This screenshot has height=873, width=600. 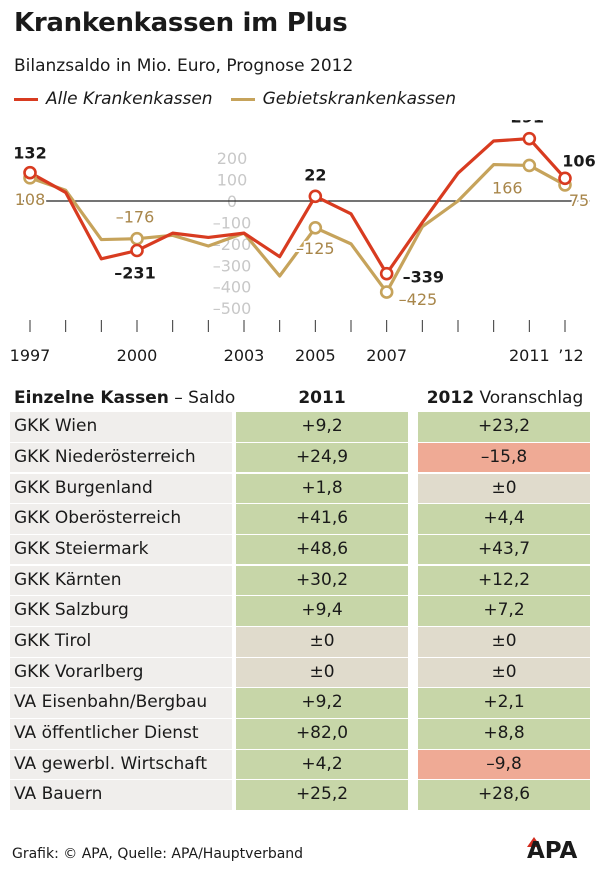 What do you see at coordinates (507, 187) in the screenshot?
I see `data-label-gebiets: 166` at bounding box center [507, 187].